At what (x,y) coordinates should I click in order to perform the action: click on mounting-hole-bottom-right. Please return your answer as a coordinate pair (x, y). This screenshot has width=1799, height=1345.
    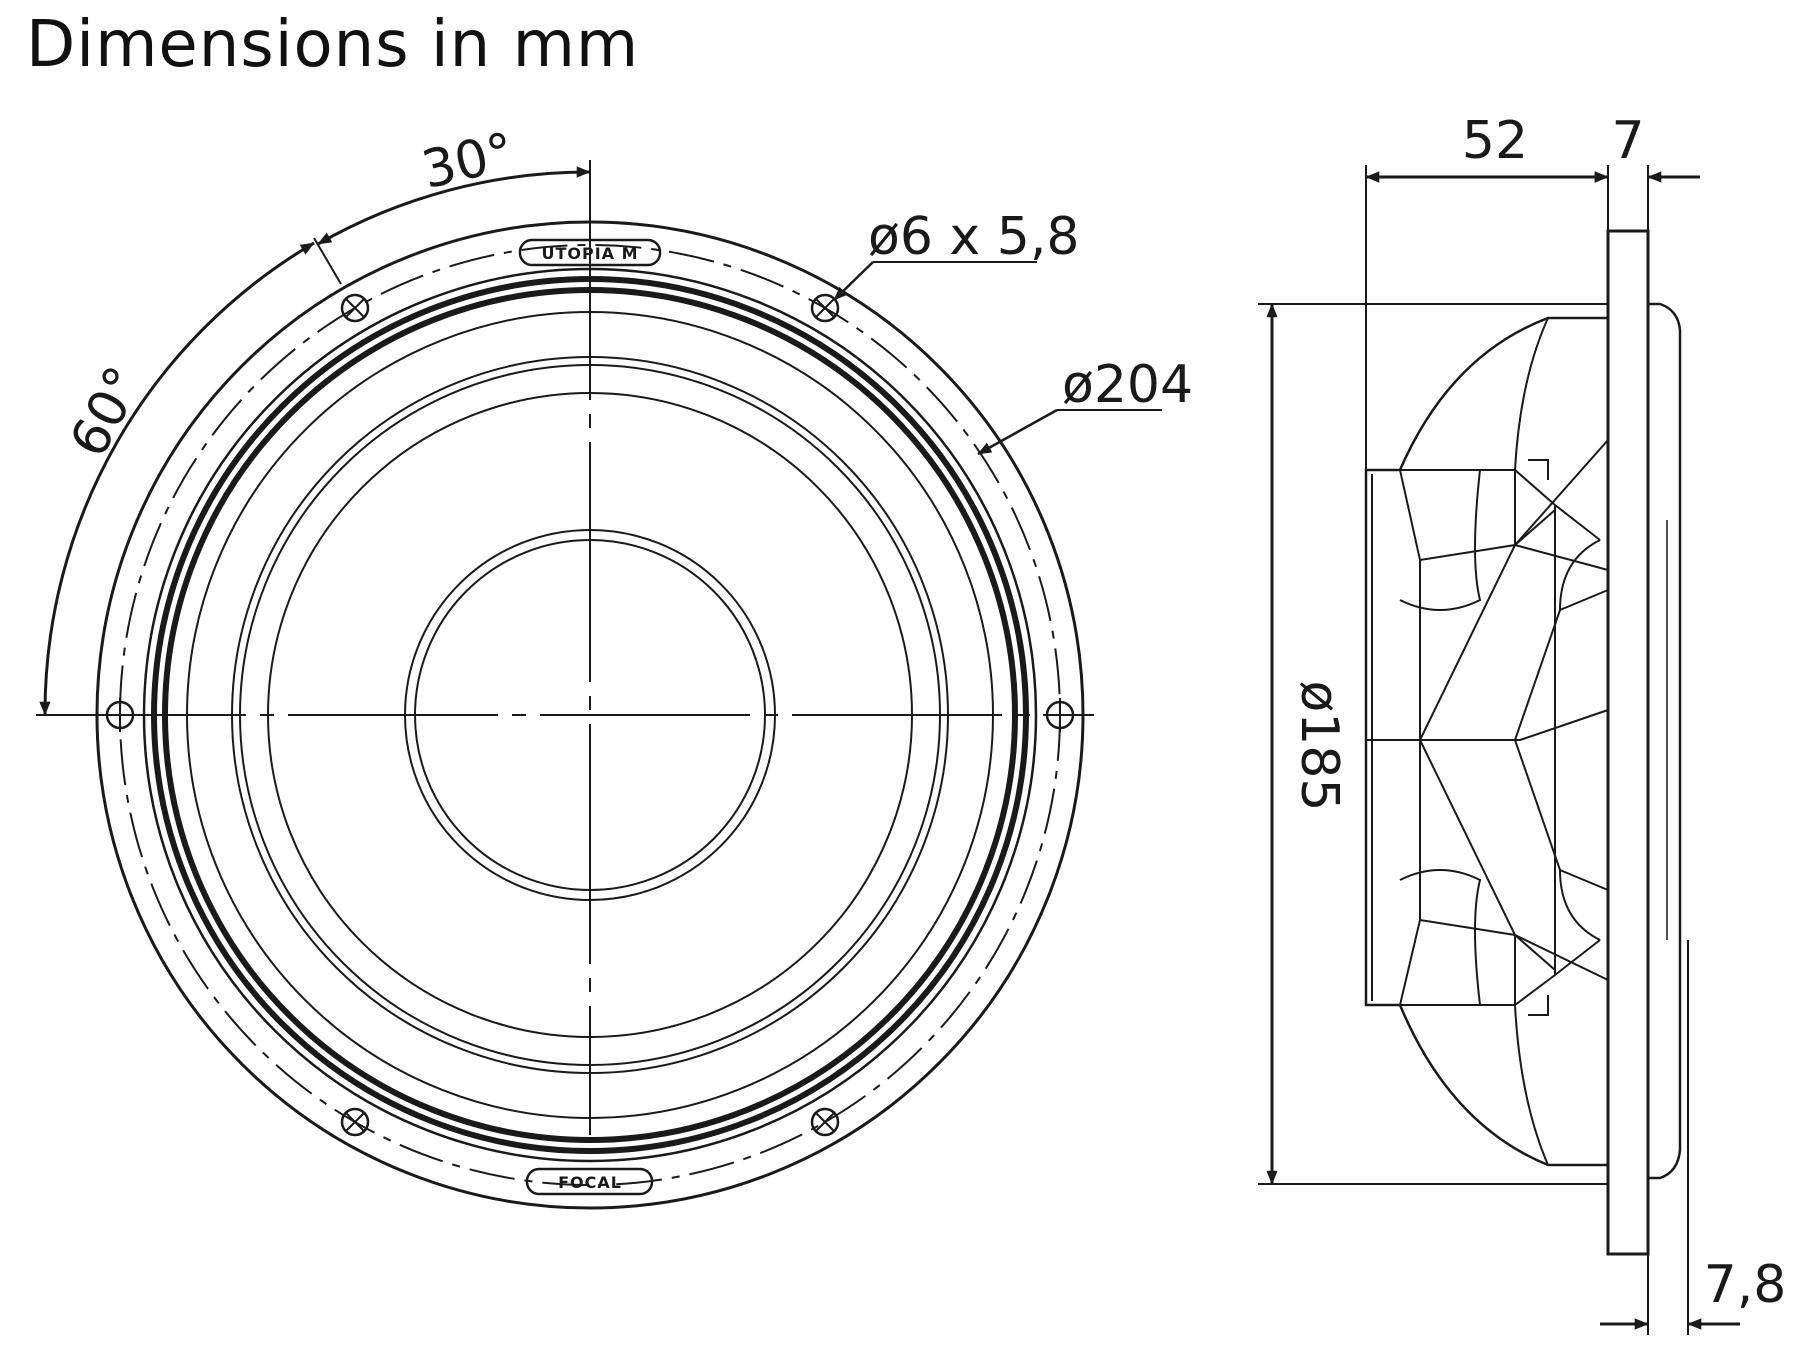
    Looking at the image, I should click on (825, 1122).